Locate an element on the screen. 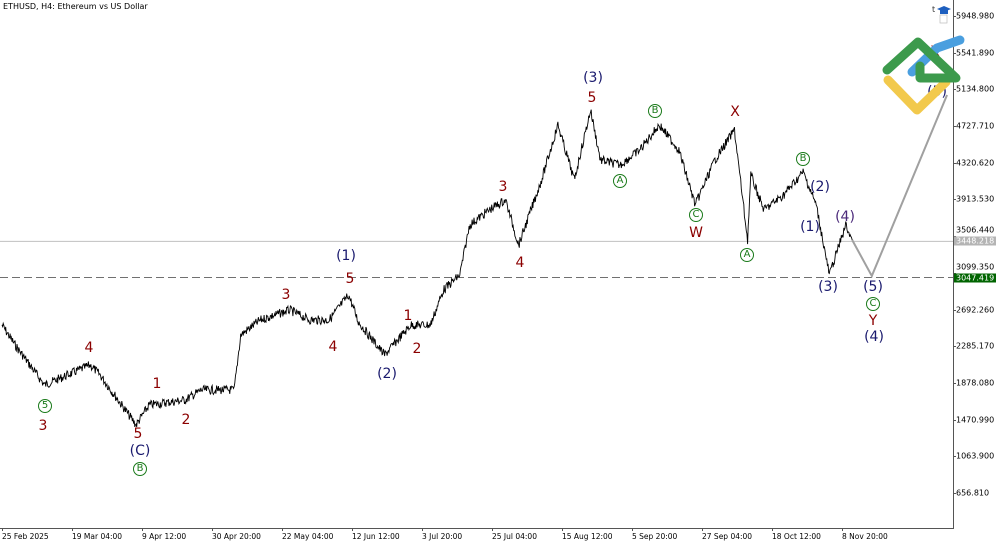 This screenshot has width=1000, height=545. y-tick-label: 3913.530 is located at coordinates (975, 199).